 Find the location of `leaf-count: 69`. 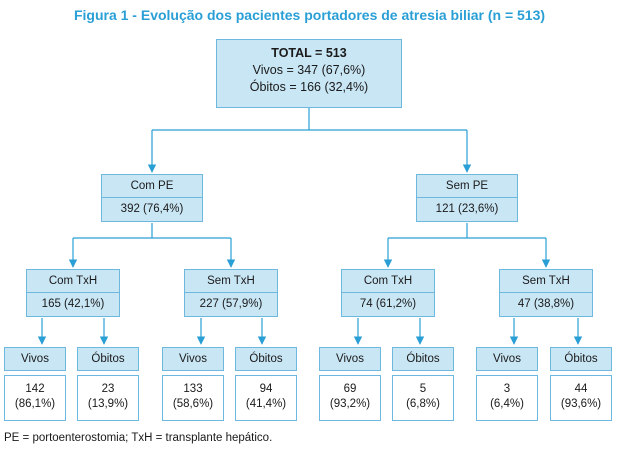

leaf-count: 69 is located at coordinates (350, 389).